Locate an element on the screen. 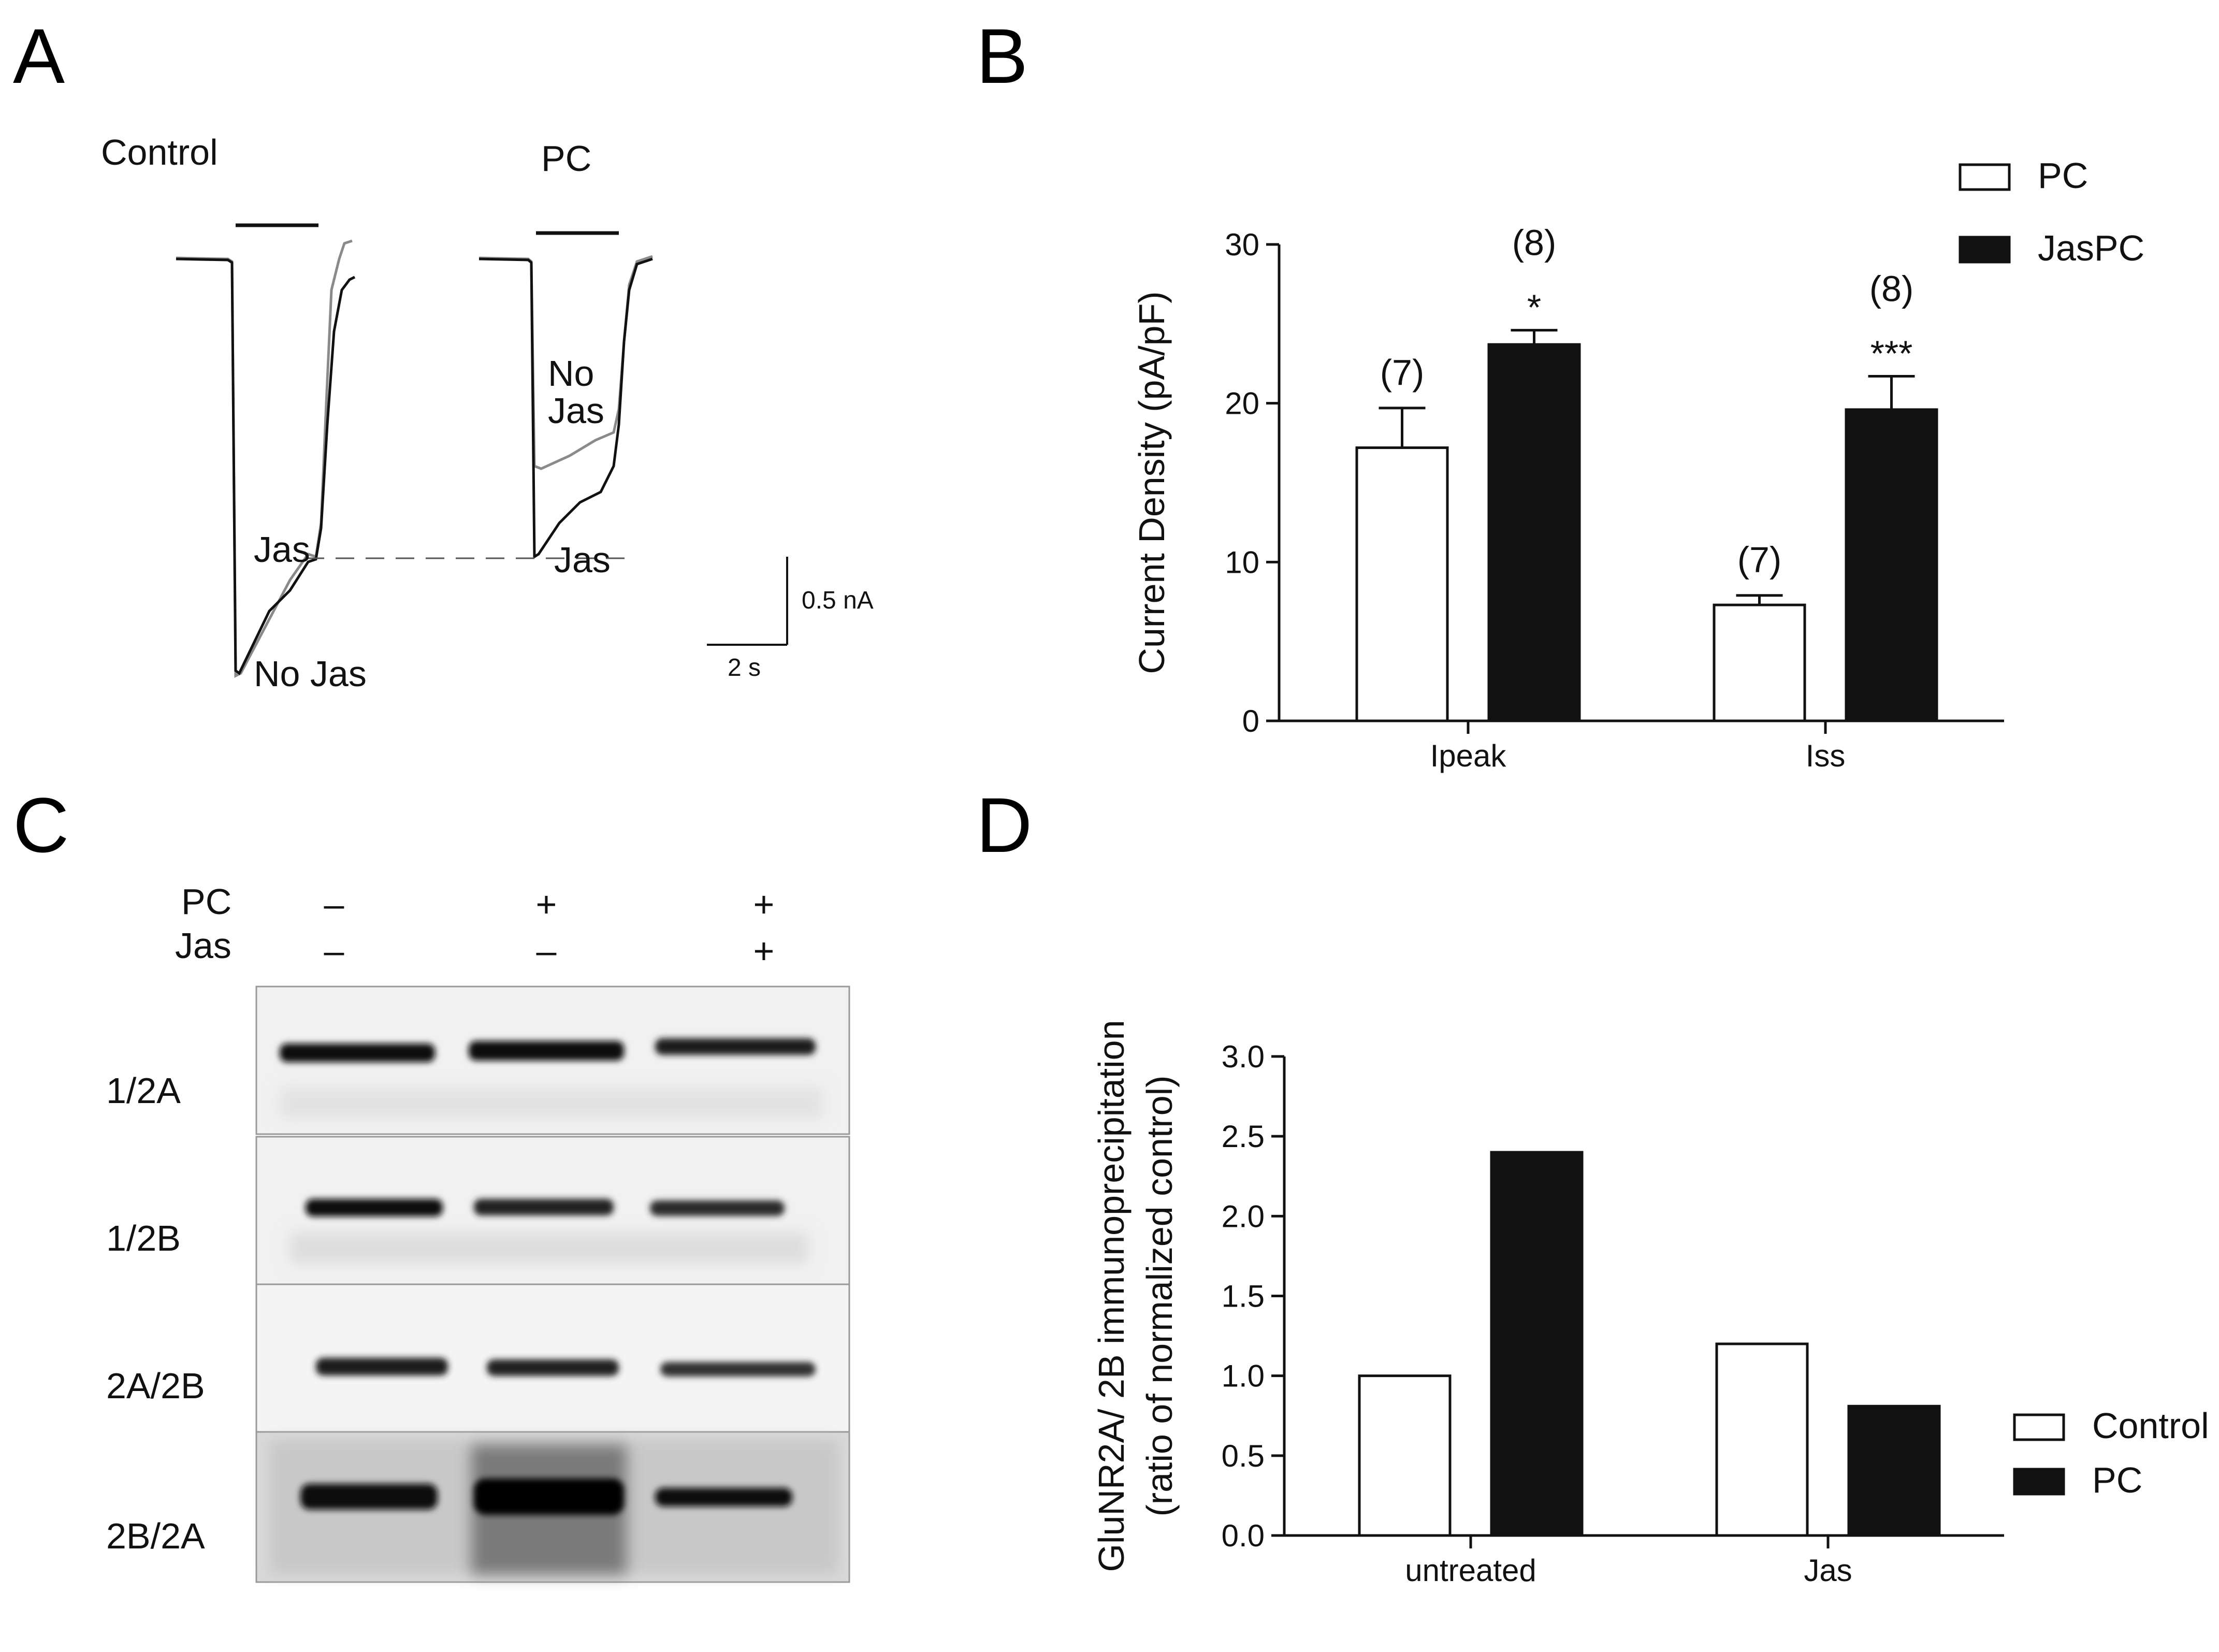  band-1-2b-lane1 is located at coordinates (374, 1208).